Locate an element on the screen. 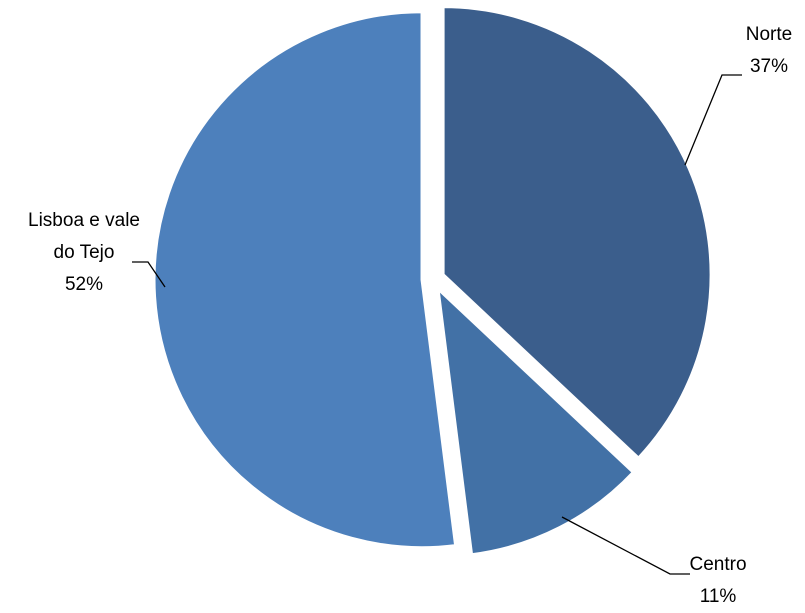 The width and height of the screenshot is (805, 613). leader-line-norte is located at coordinates (713, 120).